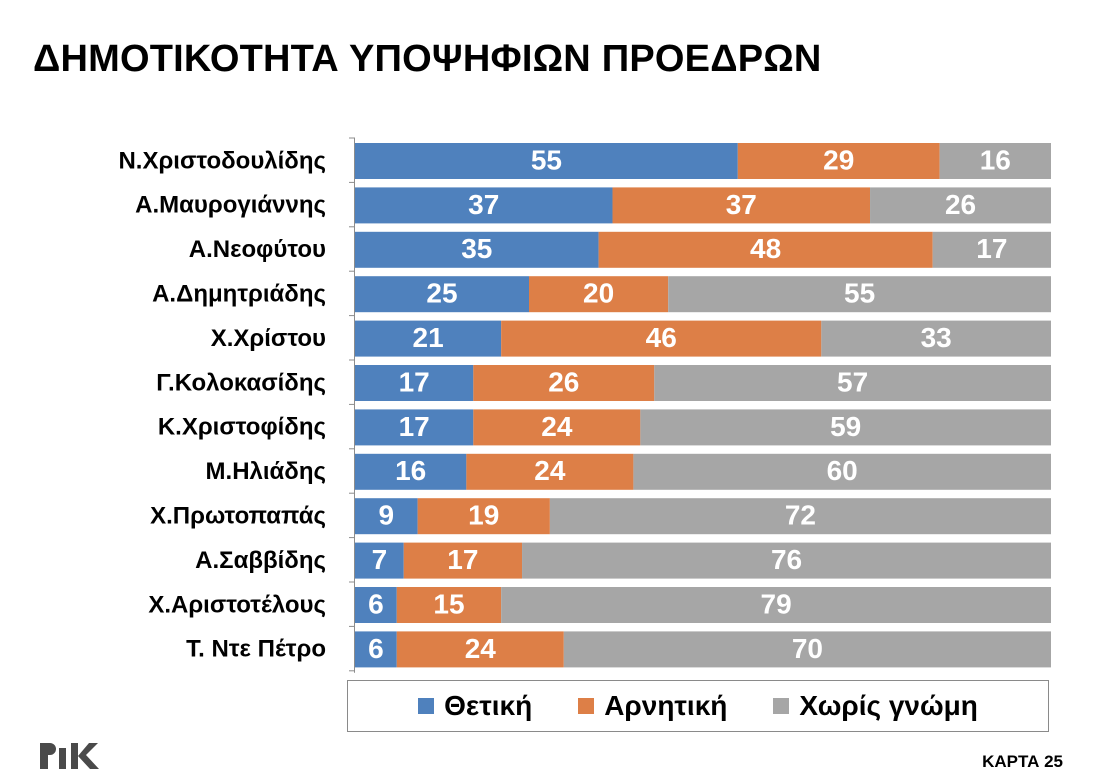  I want to click on data-label-no-opinion: 59, so click(845, 426).